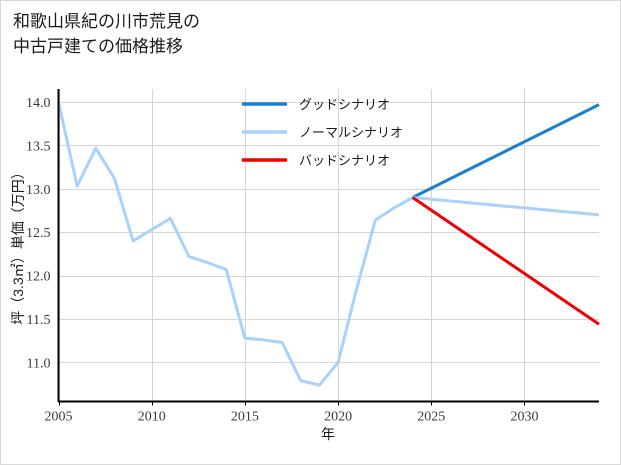 The height and width of the screenshot is (465, 621). I want to click on y-tick-label: 11.5, so click(39, 320).